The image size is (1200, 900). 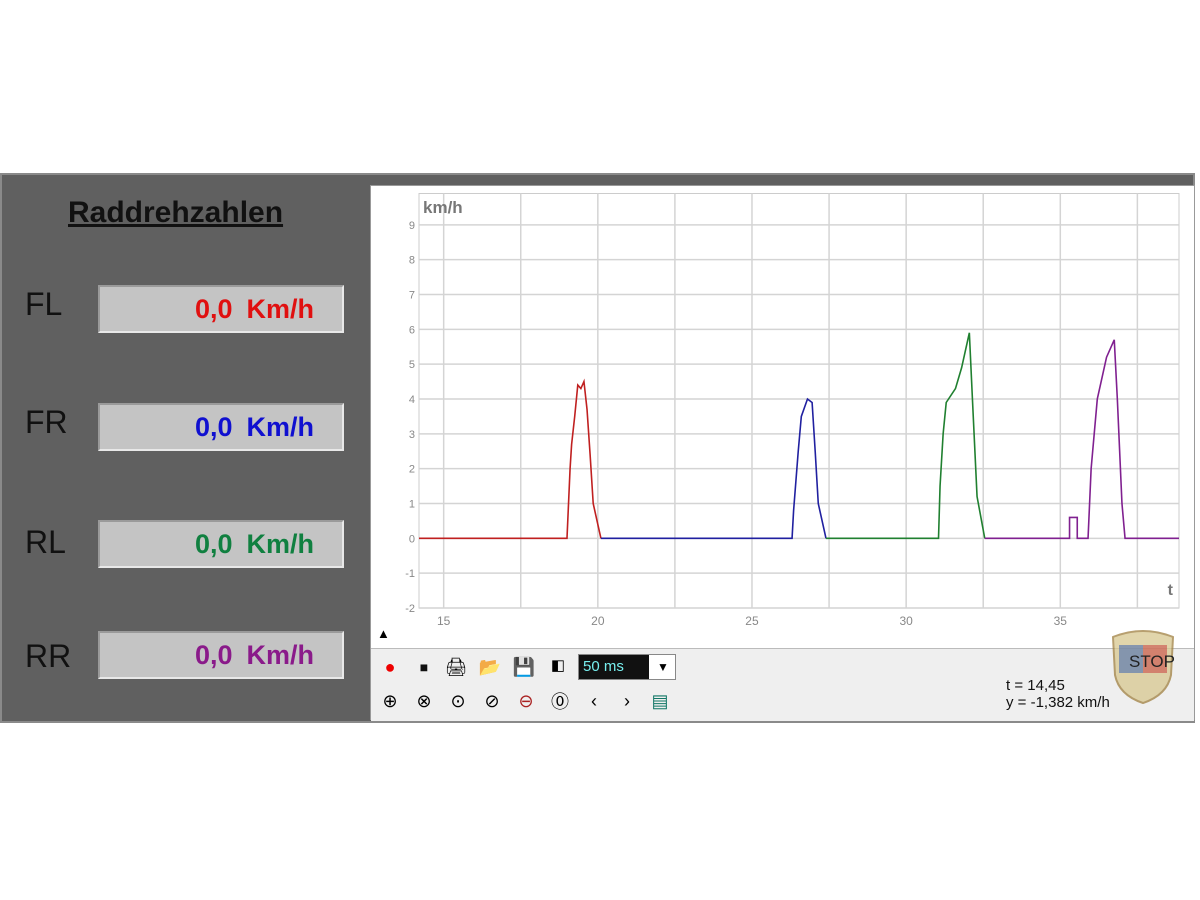 I want to click on x-tick-label: 20, so click(x=598, y=621).